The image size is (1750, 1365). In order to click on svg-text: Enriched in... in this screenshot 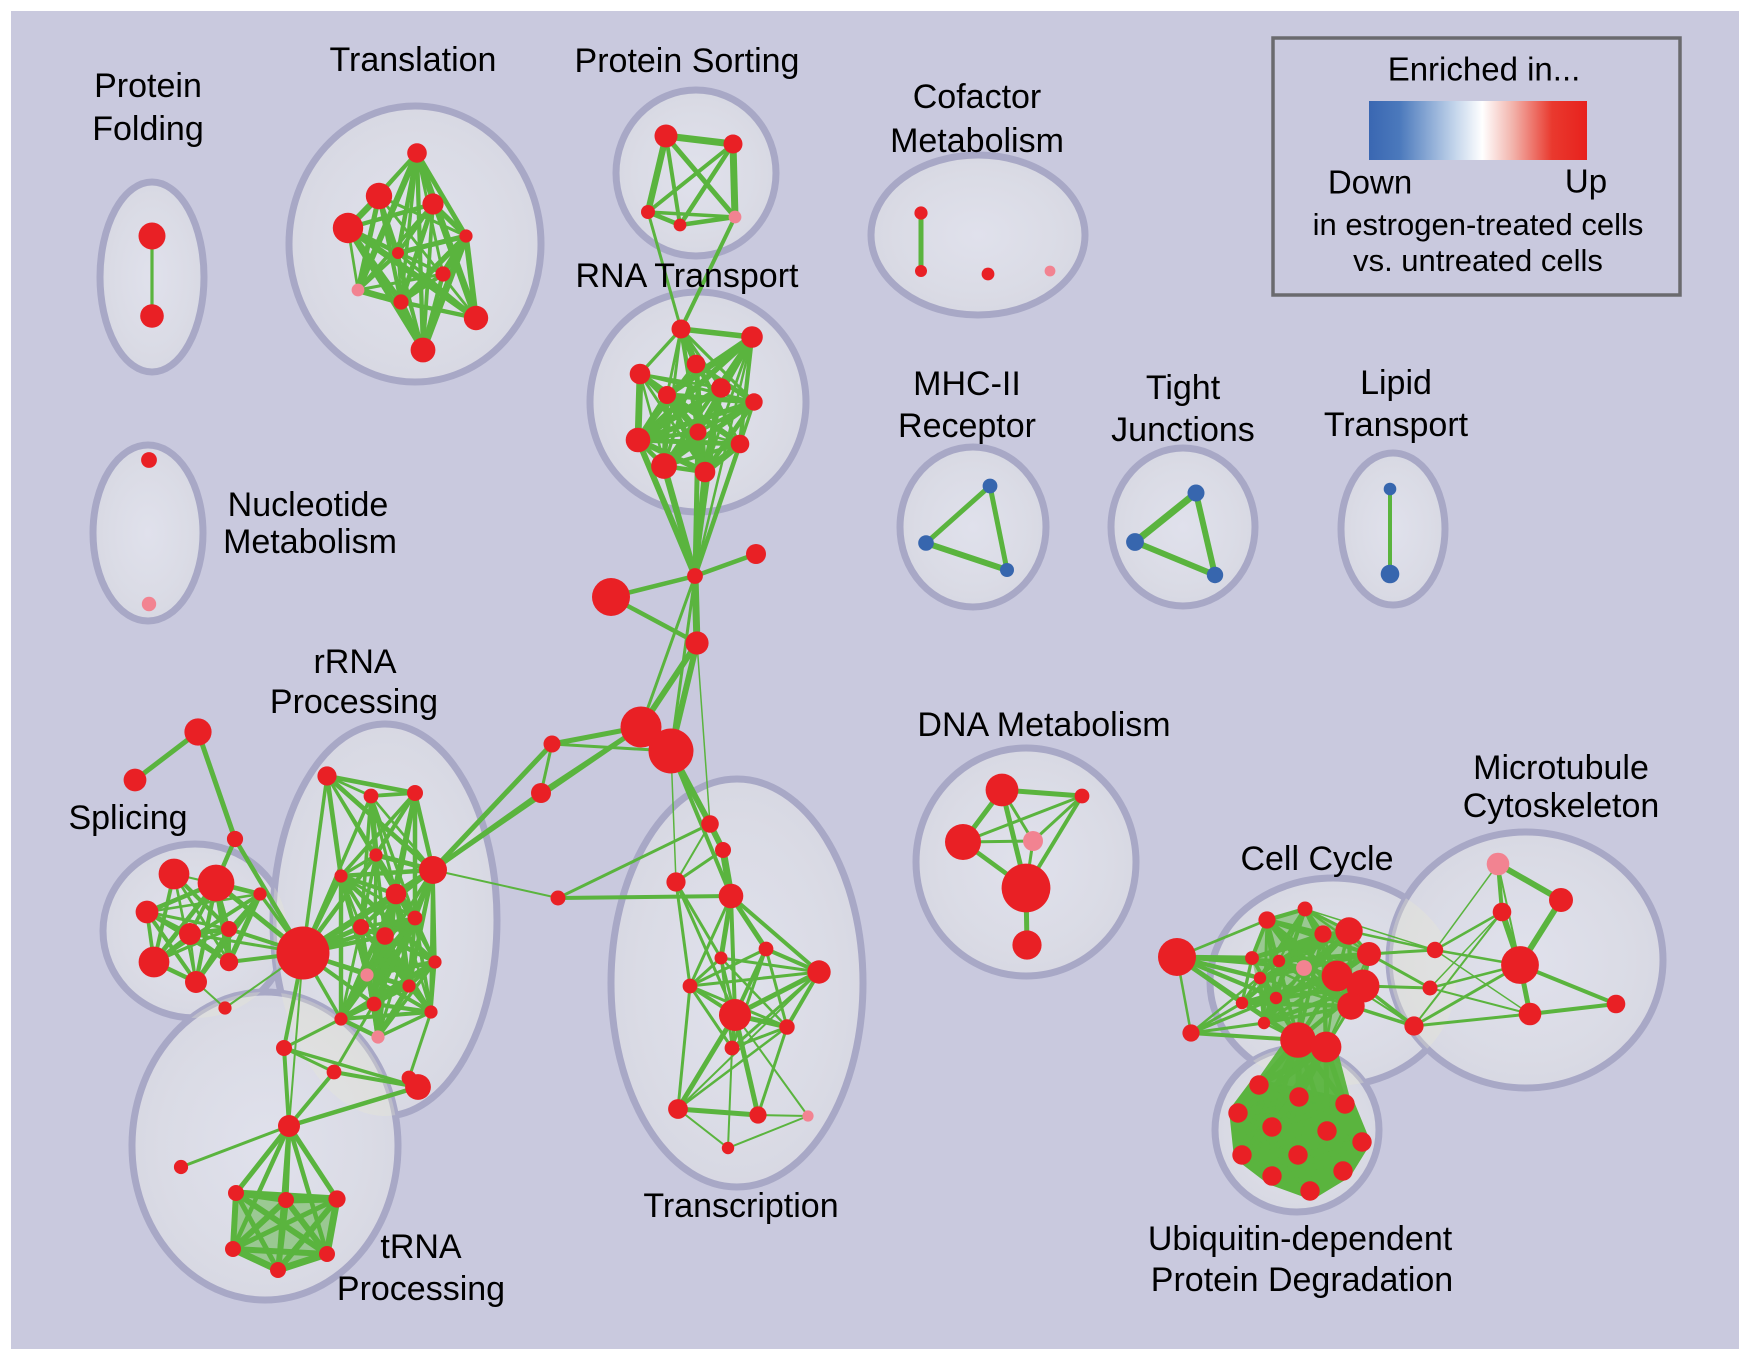, I will do `click(1484, 69)`.